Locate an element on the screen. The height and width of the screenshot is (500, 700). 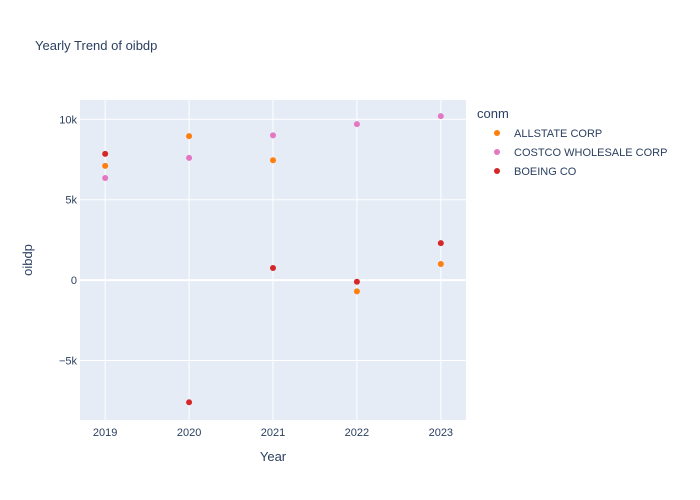
y-tick-label: −5k is located at coordinates (68, 362).